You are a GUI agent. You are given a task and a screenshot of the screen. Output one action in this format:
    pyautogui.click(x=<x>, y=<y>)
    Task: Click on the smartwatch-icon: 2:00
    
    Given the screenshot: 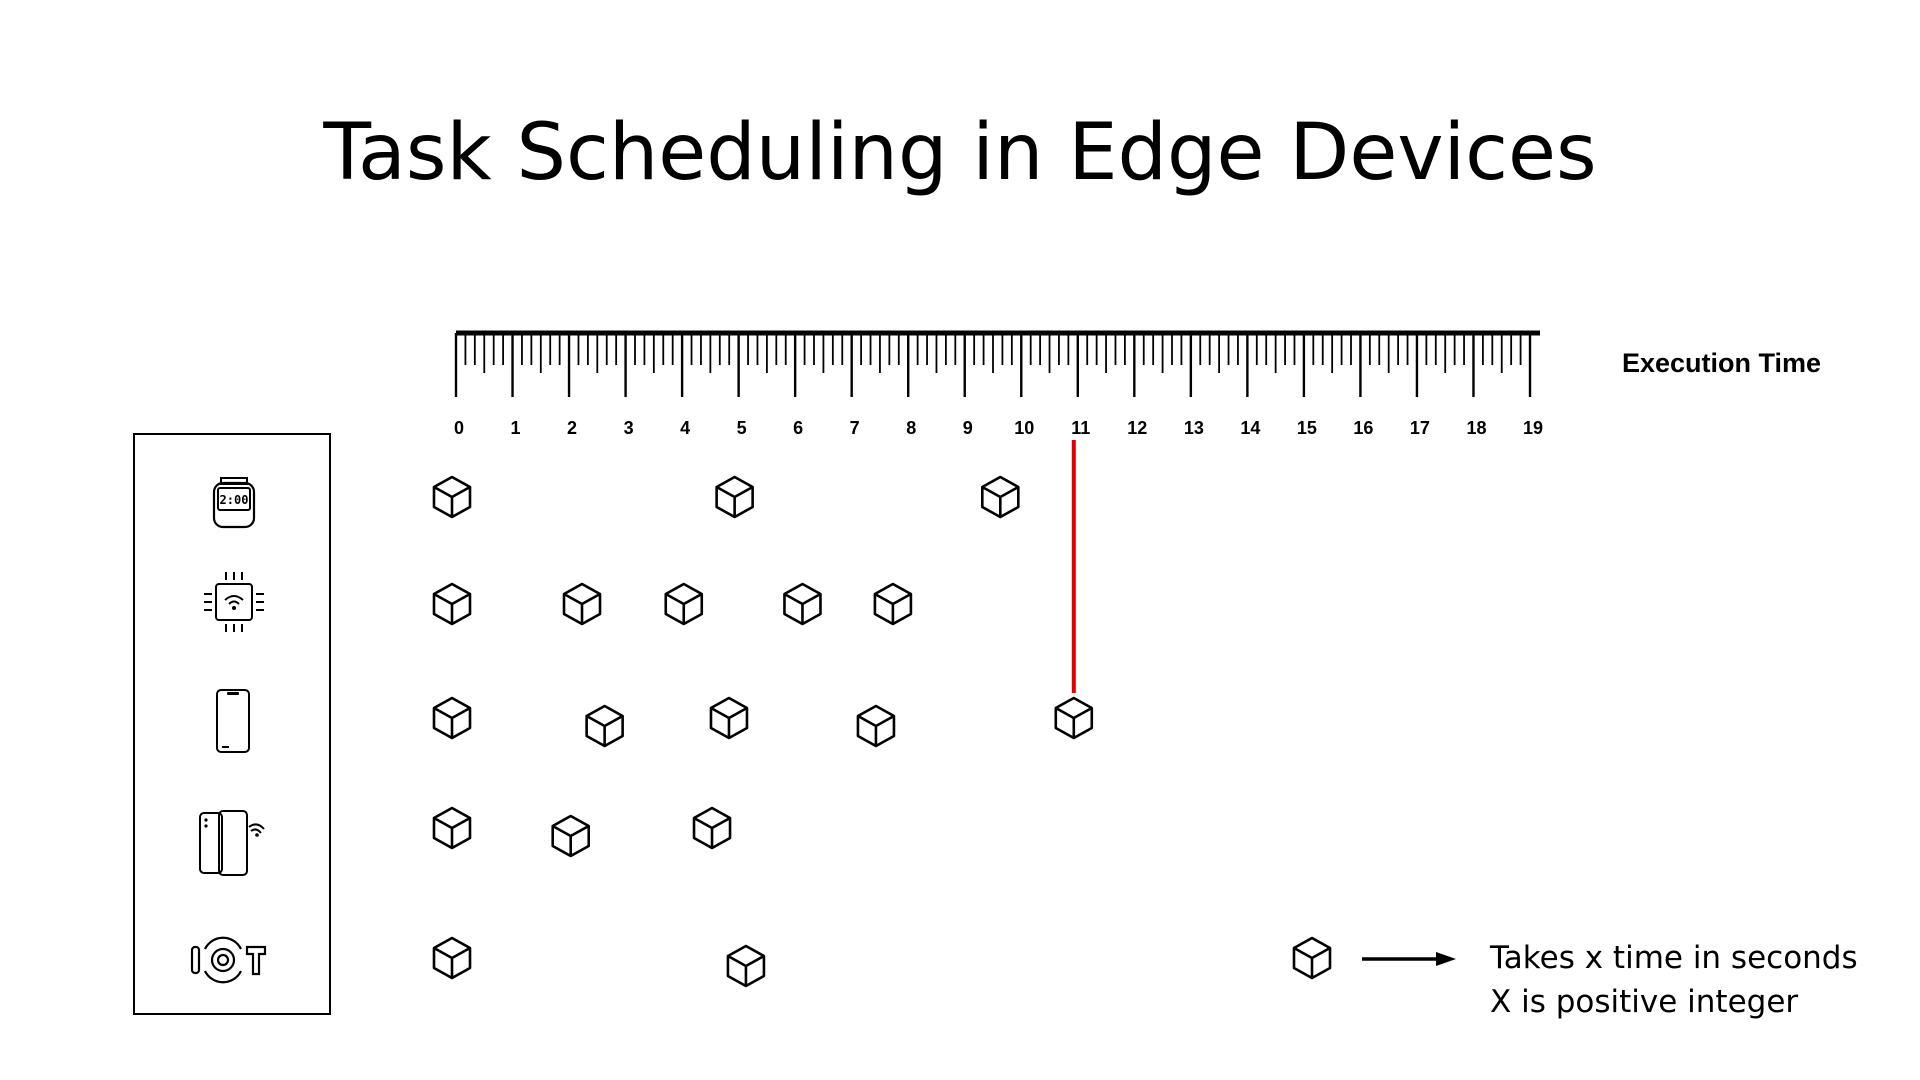 What is the action you would take?
    pyautogui.click(x=234, y=503)
    